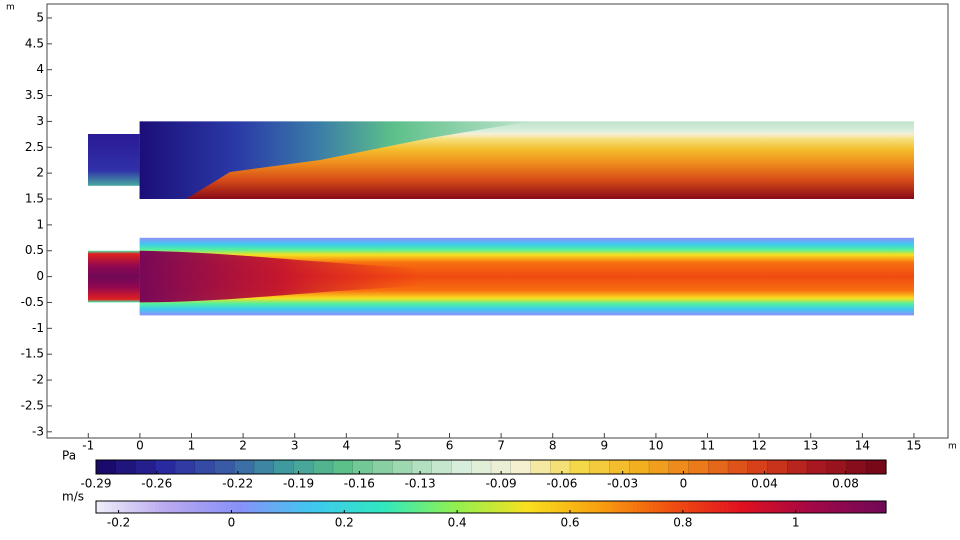 The height and width of the screenshot is (540, 960). What do you see at coordinates (682, 523) in the screenshot?
I see `colorbar-tick-label: 0.8` at bounding box center [682, 523].